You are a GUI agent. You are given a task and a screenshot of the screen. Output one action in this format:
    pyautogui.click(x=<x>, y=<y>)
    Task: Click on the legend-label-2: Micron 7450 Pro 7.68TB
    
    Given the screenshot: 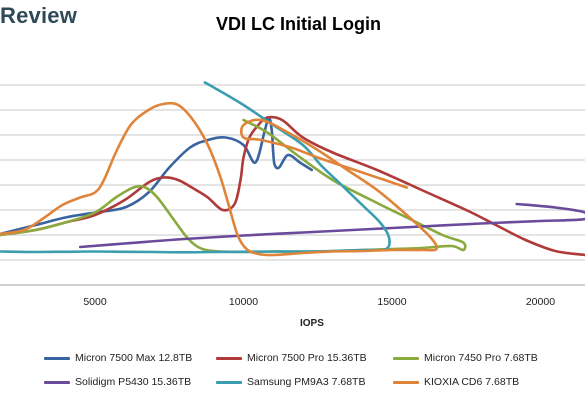 What is the action you would take?
    pyautogui.click(x=481, y=358)
    